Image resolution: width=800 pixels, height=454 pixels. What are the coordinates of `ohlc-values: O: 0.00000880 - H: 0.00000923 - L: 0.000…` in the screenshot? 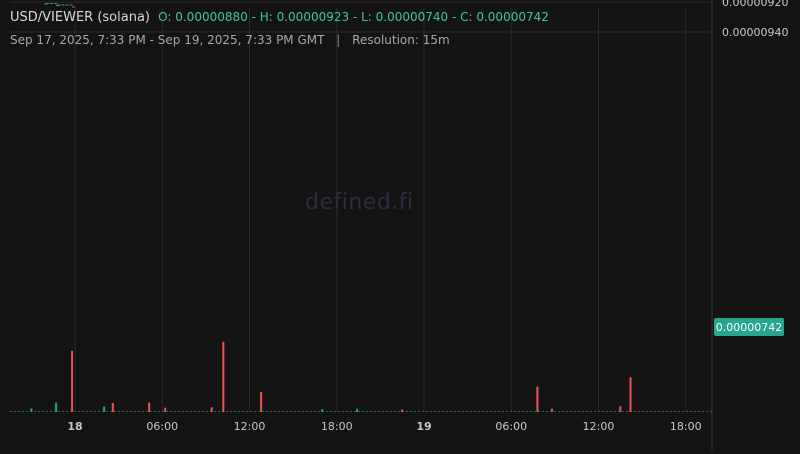 It's located at (353, 17).